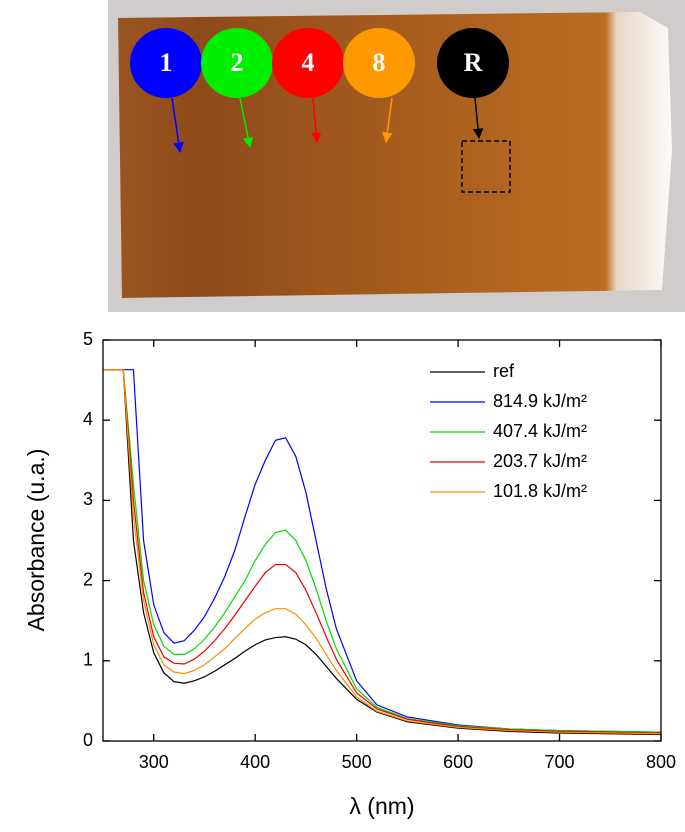 The height and width of the screenshot is (832, 685). I want to click on marker-label: 8, so click(379, 62).